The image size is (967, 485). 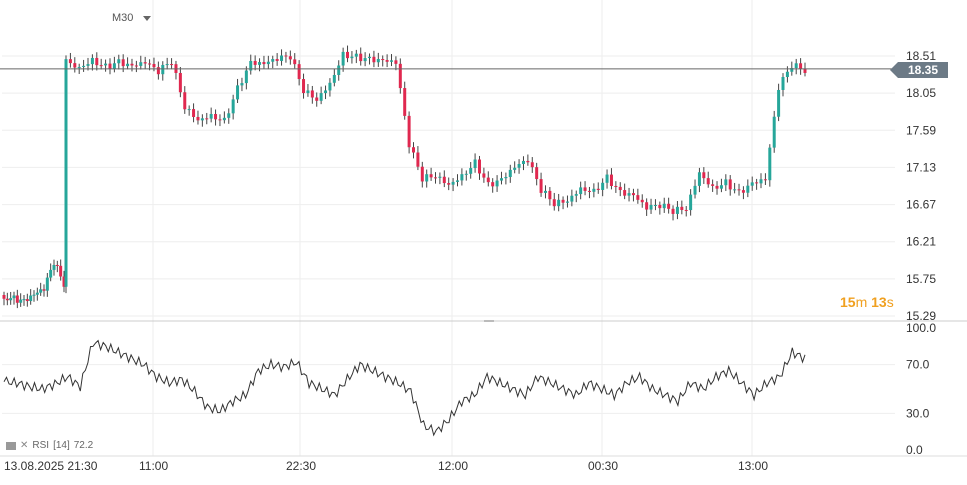 I want to click on pane-divider-handle, so click(x=489, y=321).